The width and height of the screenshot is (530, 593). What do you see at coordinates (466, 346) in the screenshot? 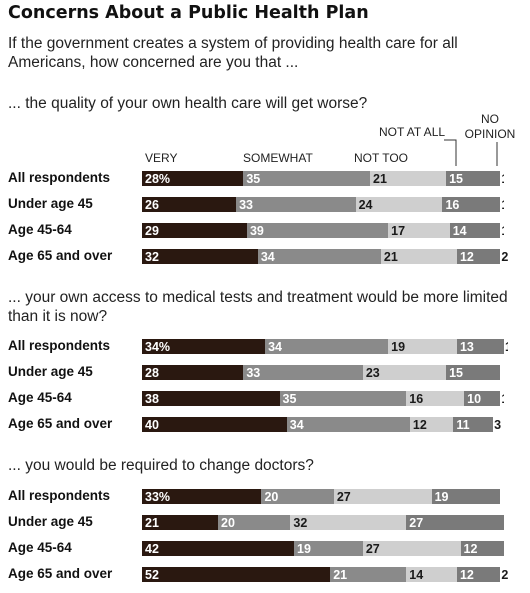
I see `bar-label: 13` at bounding box center [466, 346].